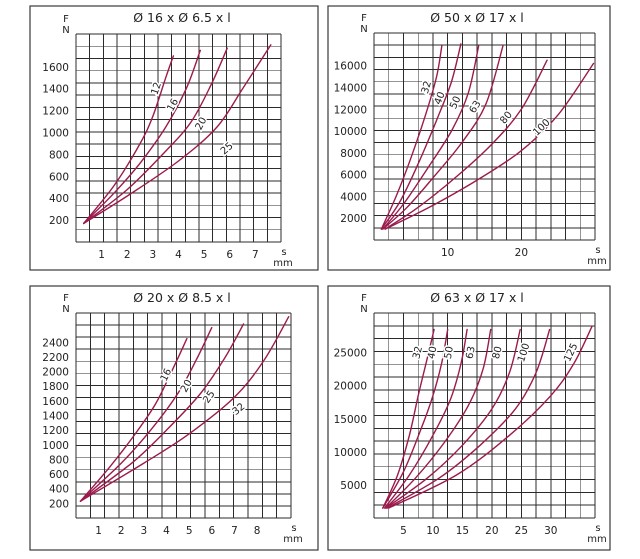 This screenshot has width=640, height=559. What do you see at coordinates (55, 387) in the screenshot?
I see `y-tick-label: 1800` at bounding box center [55, 387].